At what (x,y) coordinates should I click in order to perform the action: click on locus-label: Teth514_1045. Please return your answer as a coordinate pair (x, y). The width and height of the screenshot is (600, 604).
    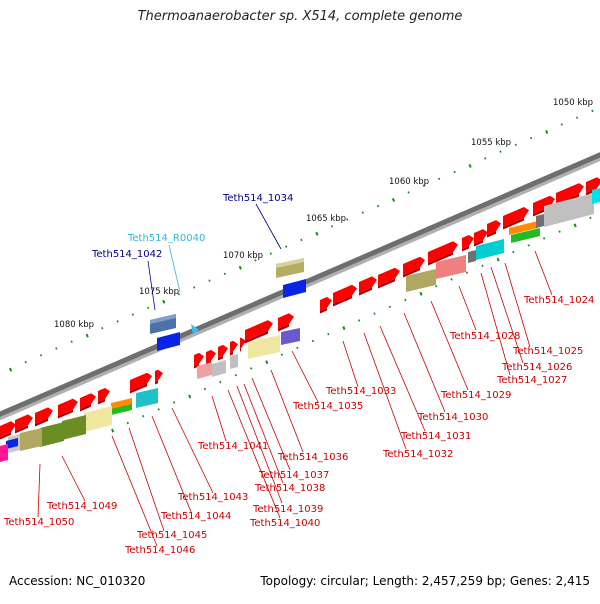
    Looking at the image, I should click on (171, 535).